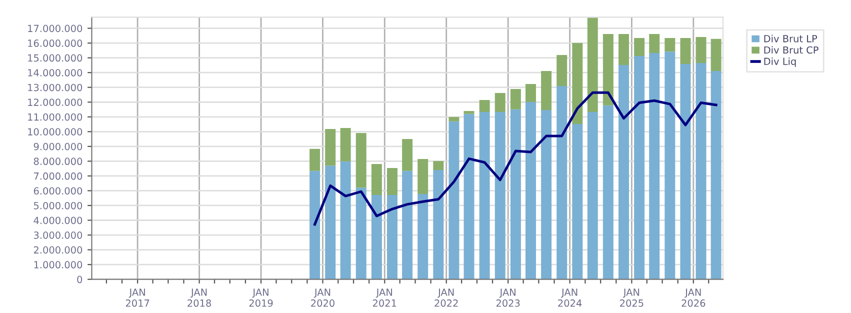 Image resolution: width=851 pixels, height=313 pixels. Describe the element at coordinates (570, 297) in the screenshot. I see `x-tick-label: JAN 2024` at that location.